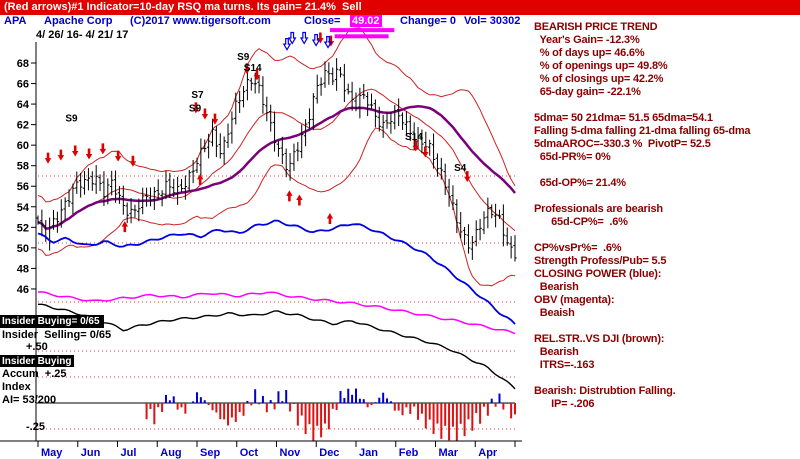 Image resolution: width=800 pixels, height=459 pixels. What do you see at coordinates (170, 453) in the screenshot?
I see `svg-text: Aug` at bounding box center [170, 453].